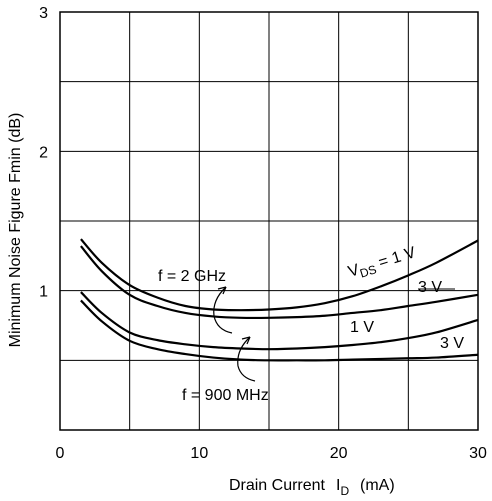  What do you see at coordinates (338, 485) in the screenshot?
I see `x-axis-symbol-letter: I` at bounding box center [338, 485].